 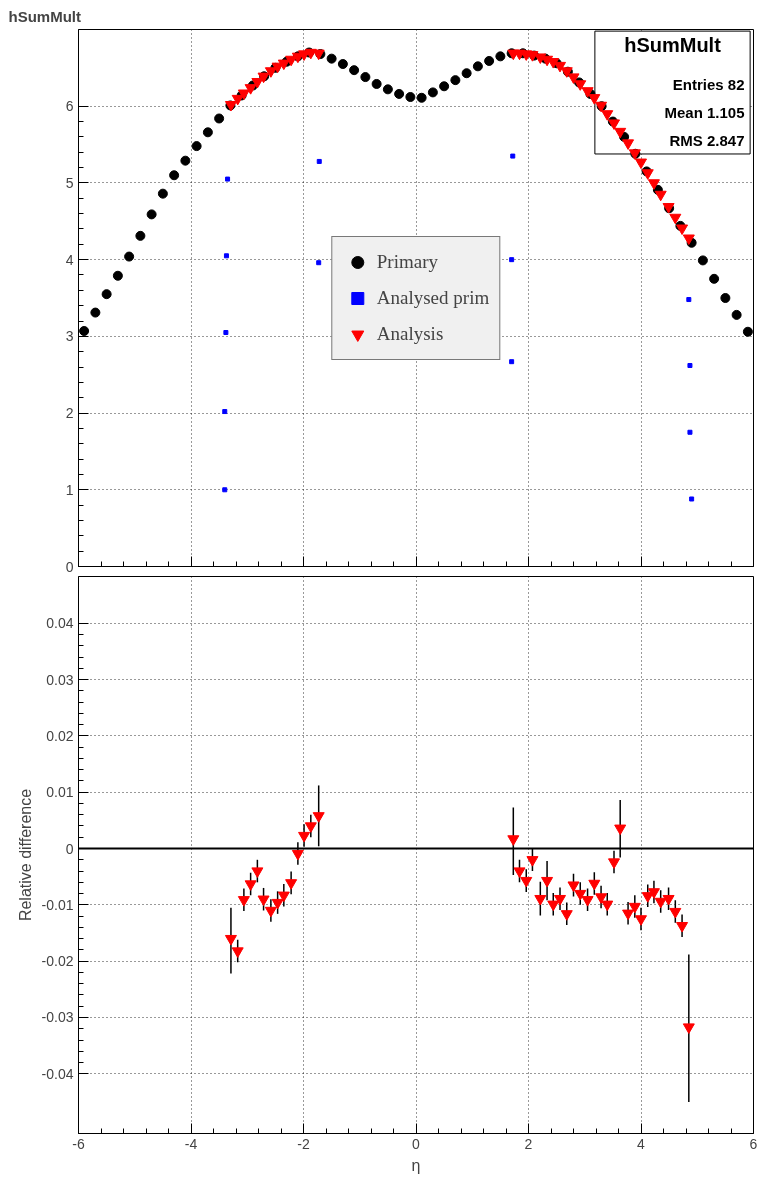 What do you see at coordinates (60, 735) in the screenshot?
I see `y-tick-label: 0.02` at bounding box center [60, 735].